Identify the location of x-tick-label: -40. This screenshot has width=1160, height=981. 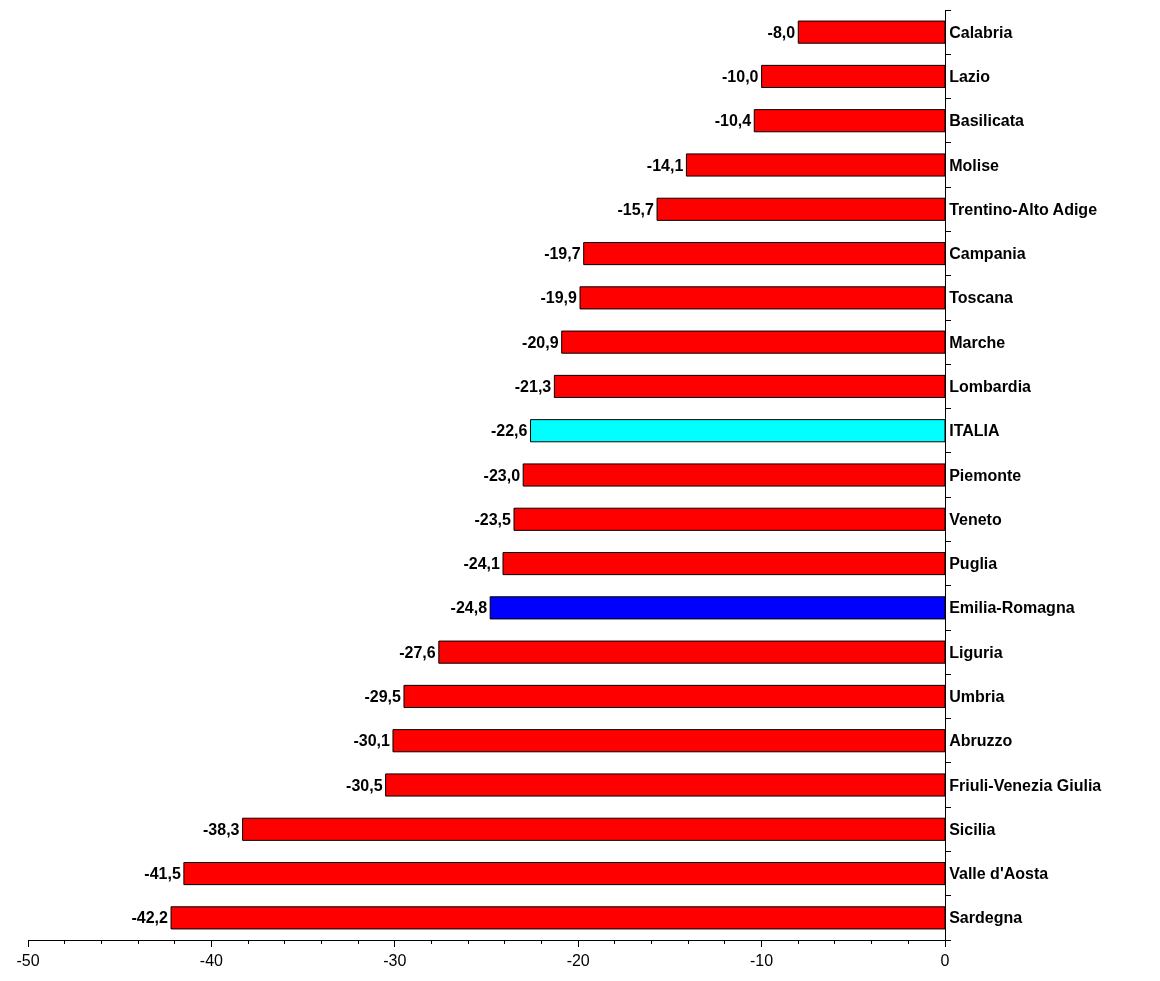
(211, 961).